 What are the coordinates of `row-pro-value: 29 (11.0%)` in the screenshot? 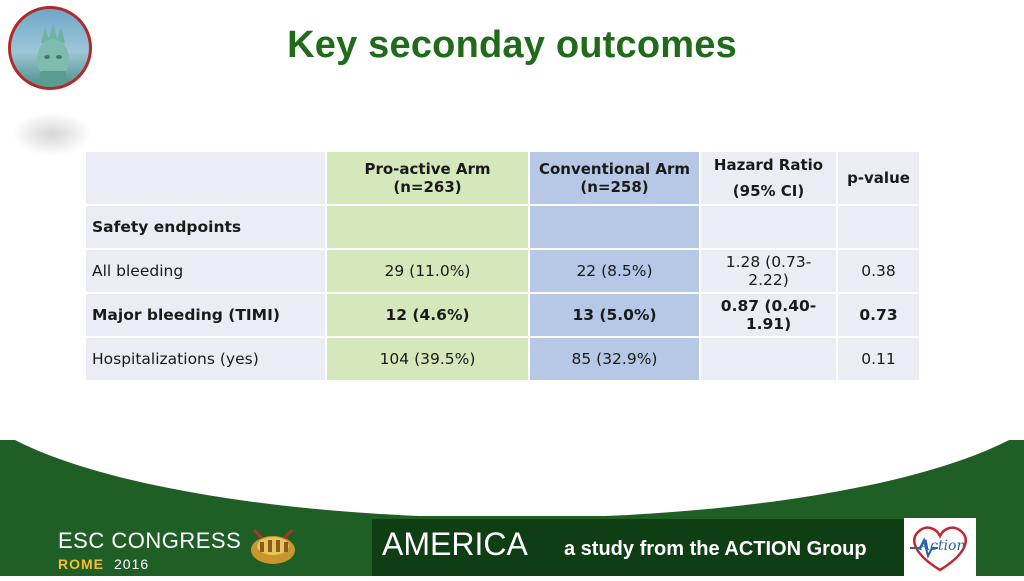 It's located at (427, 271).